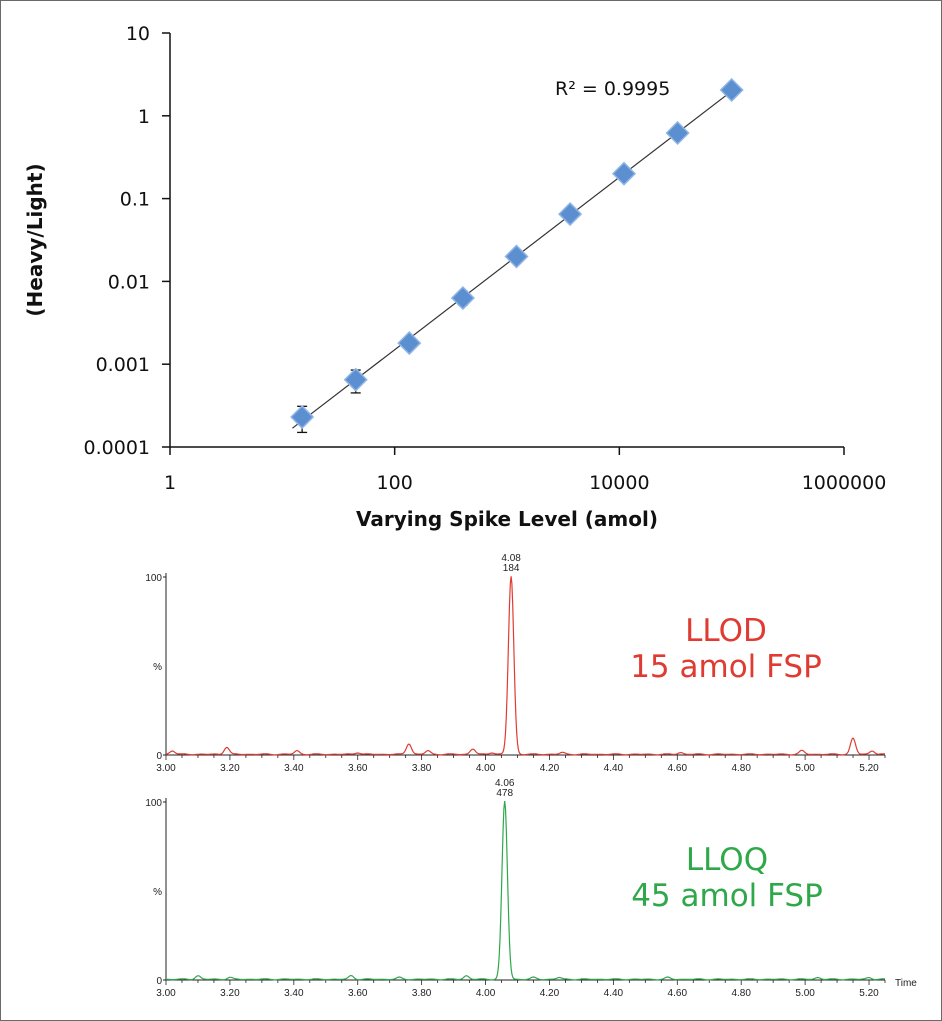  What do you see at coordinates (727, 860) in the screenshot?
I see `chrom-annotation-label: LLOQ` at bounding box center [727, 860].